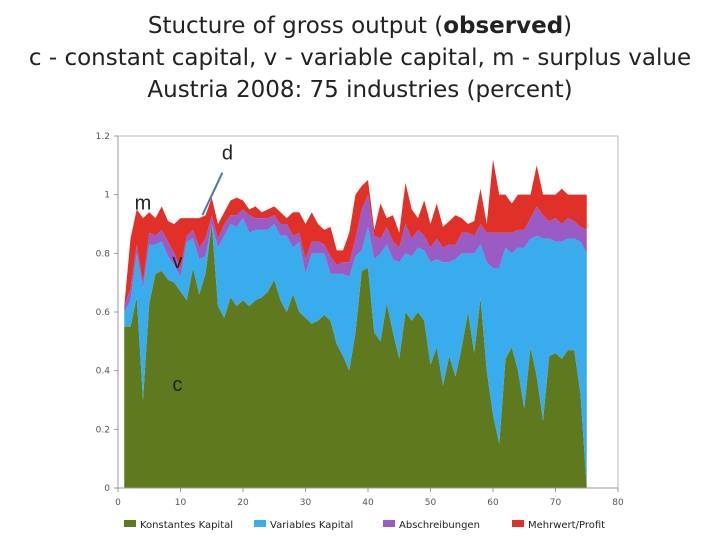 The width and height of the screenshot is (720, 540). What do you see at coordinates (107, 489) in the screenshot?
I see `y-tick-label: 0` at bounding box center [107, 489].